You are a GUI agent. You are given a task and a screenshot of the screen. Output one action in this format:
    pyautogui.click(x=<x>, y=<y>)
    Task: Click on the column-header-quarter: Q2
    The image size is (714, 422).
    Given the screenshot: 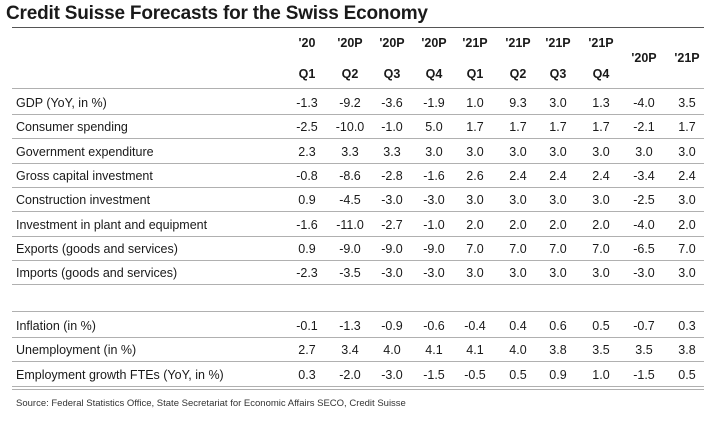 What is the action you would take?
    pyautogui.click(x=350, y=74)
    